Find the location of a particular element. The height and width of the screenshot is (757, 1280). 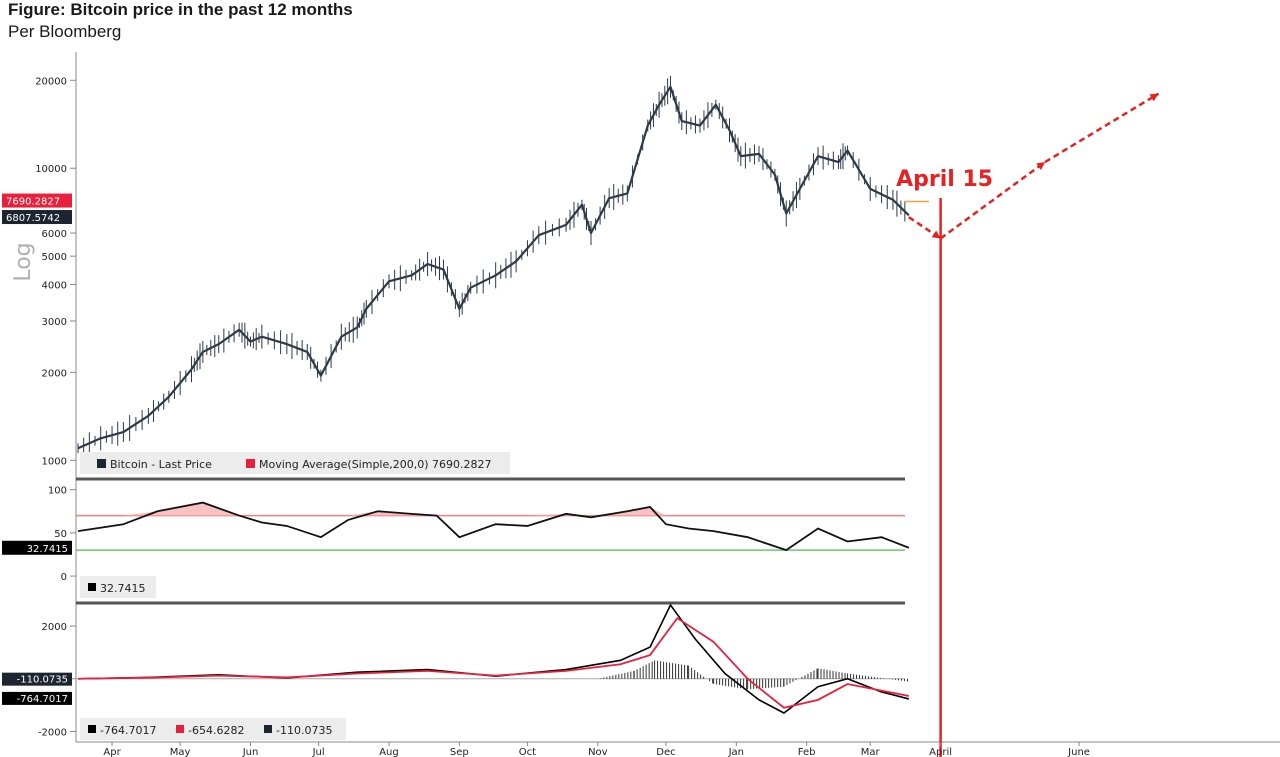

price-tag-last is located at coordinates (37, 217).